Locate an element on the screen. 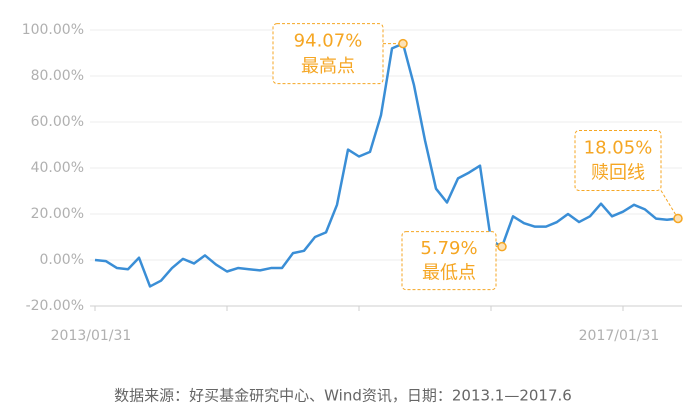 The width and height of the screenshot is (693, 419). y-tick-label: -20.00% is located at coordinates (55, 306).